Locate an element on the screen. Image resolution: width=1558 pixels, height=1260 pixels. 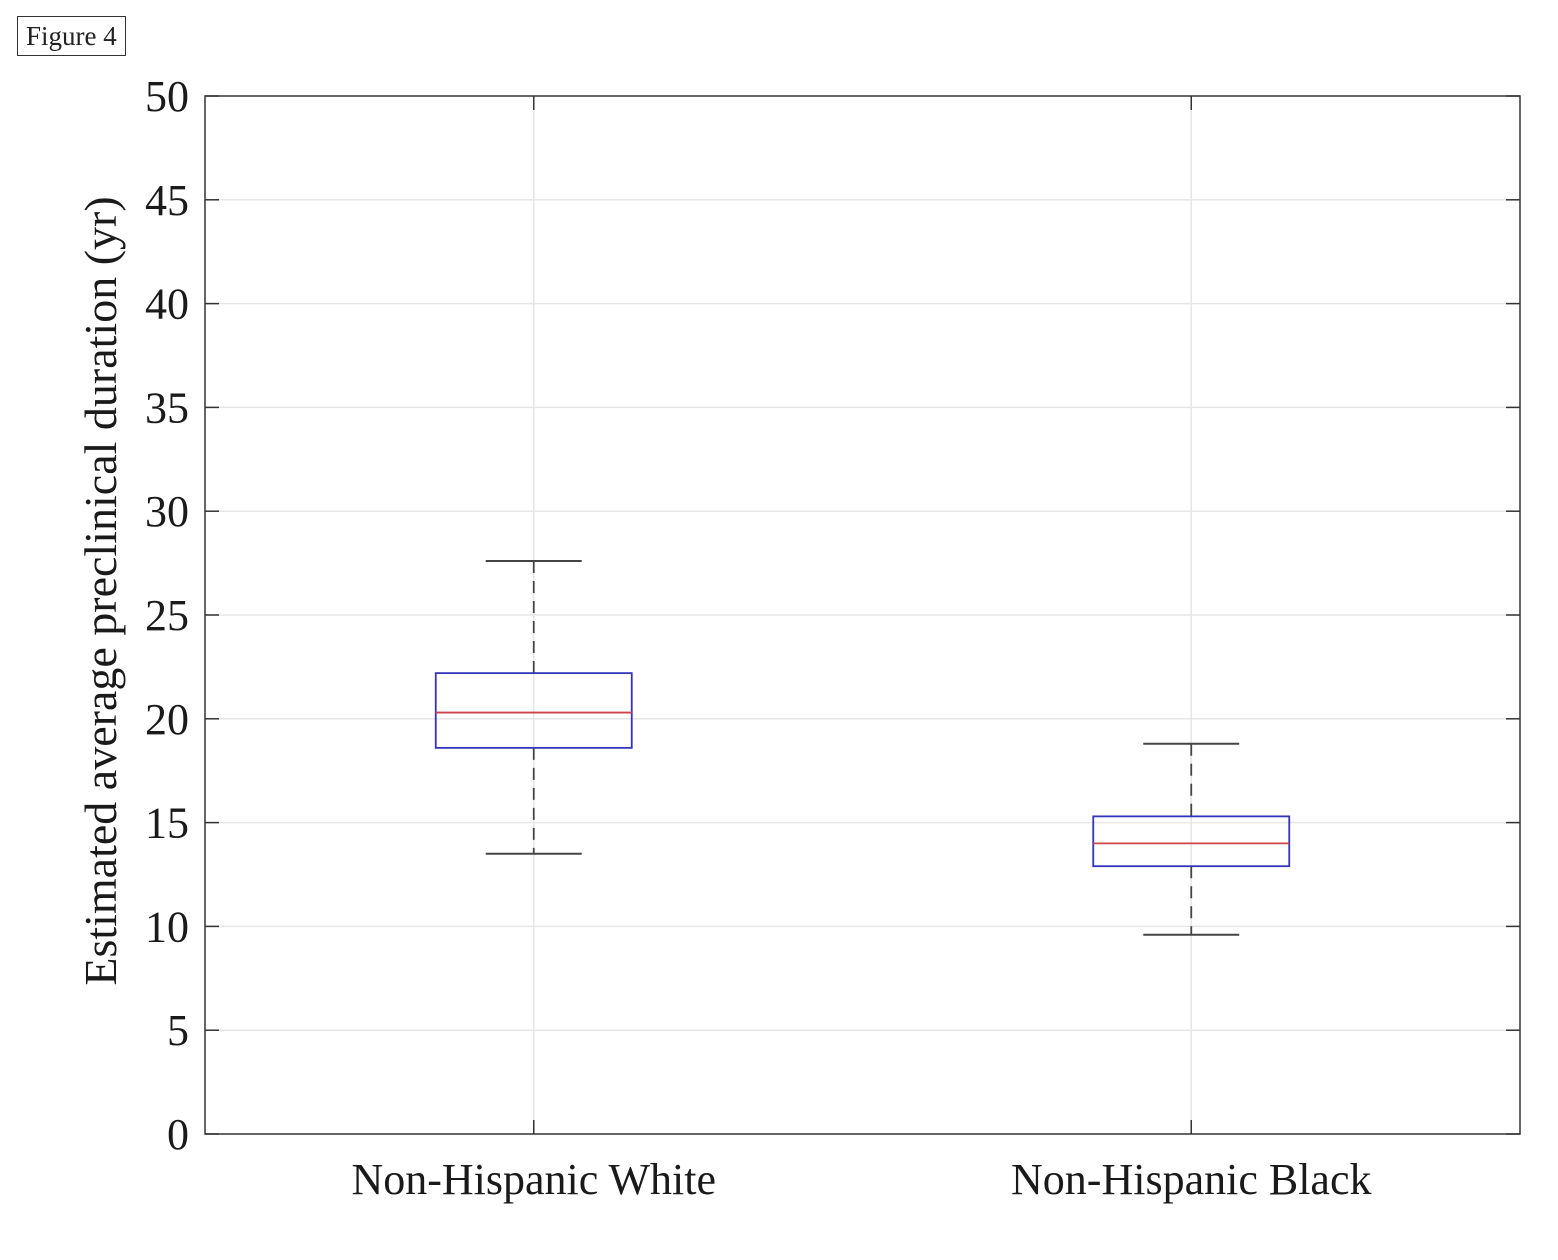
y-tick-label: 50 is located at coordinates (167, 96).